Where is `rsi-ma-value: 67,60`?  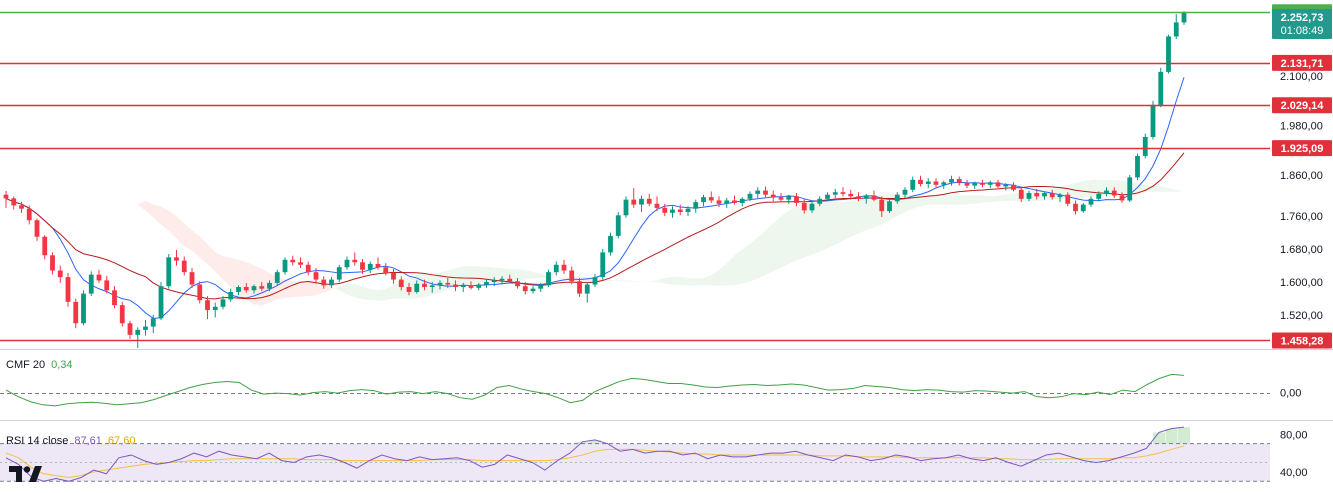 rsi-ma-value: 67,60 is located at coordinates (122, 441).